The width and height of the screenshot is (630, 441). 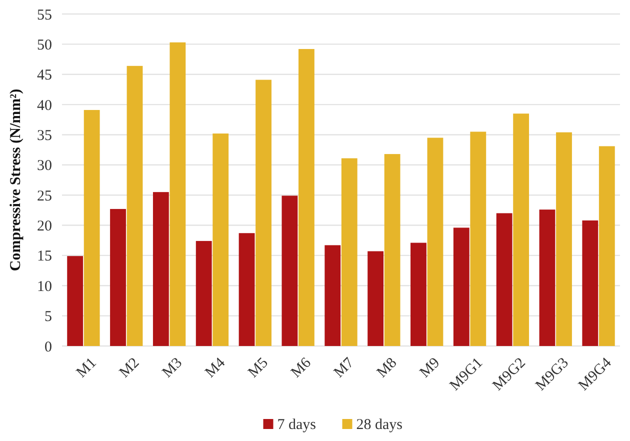 What do you see at coordinates (44, 196) in the screenshot?
I see `y-tick-label: 25` at bounding box center [44, 196].